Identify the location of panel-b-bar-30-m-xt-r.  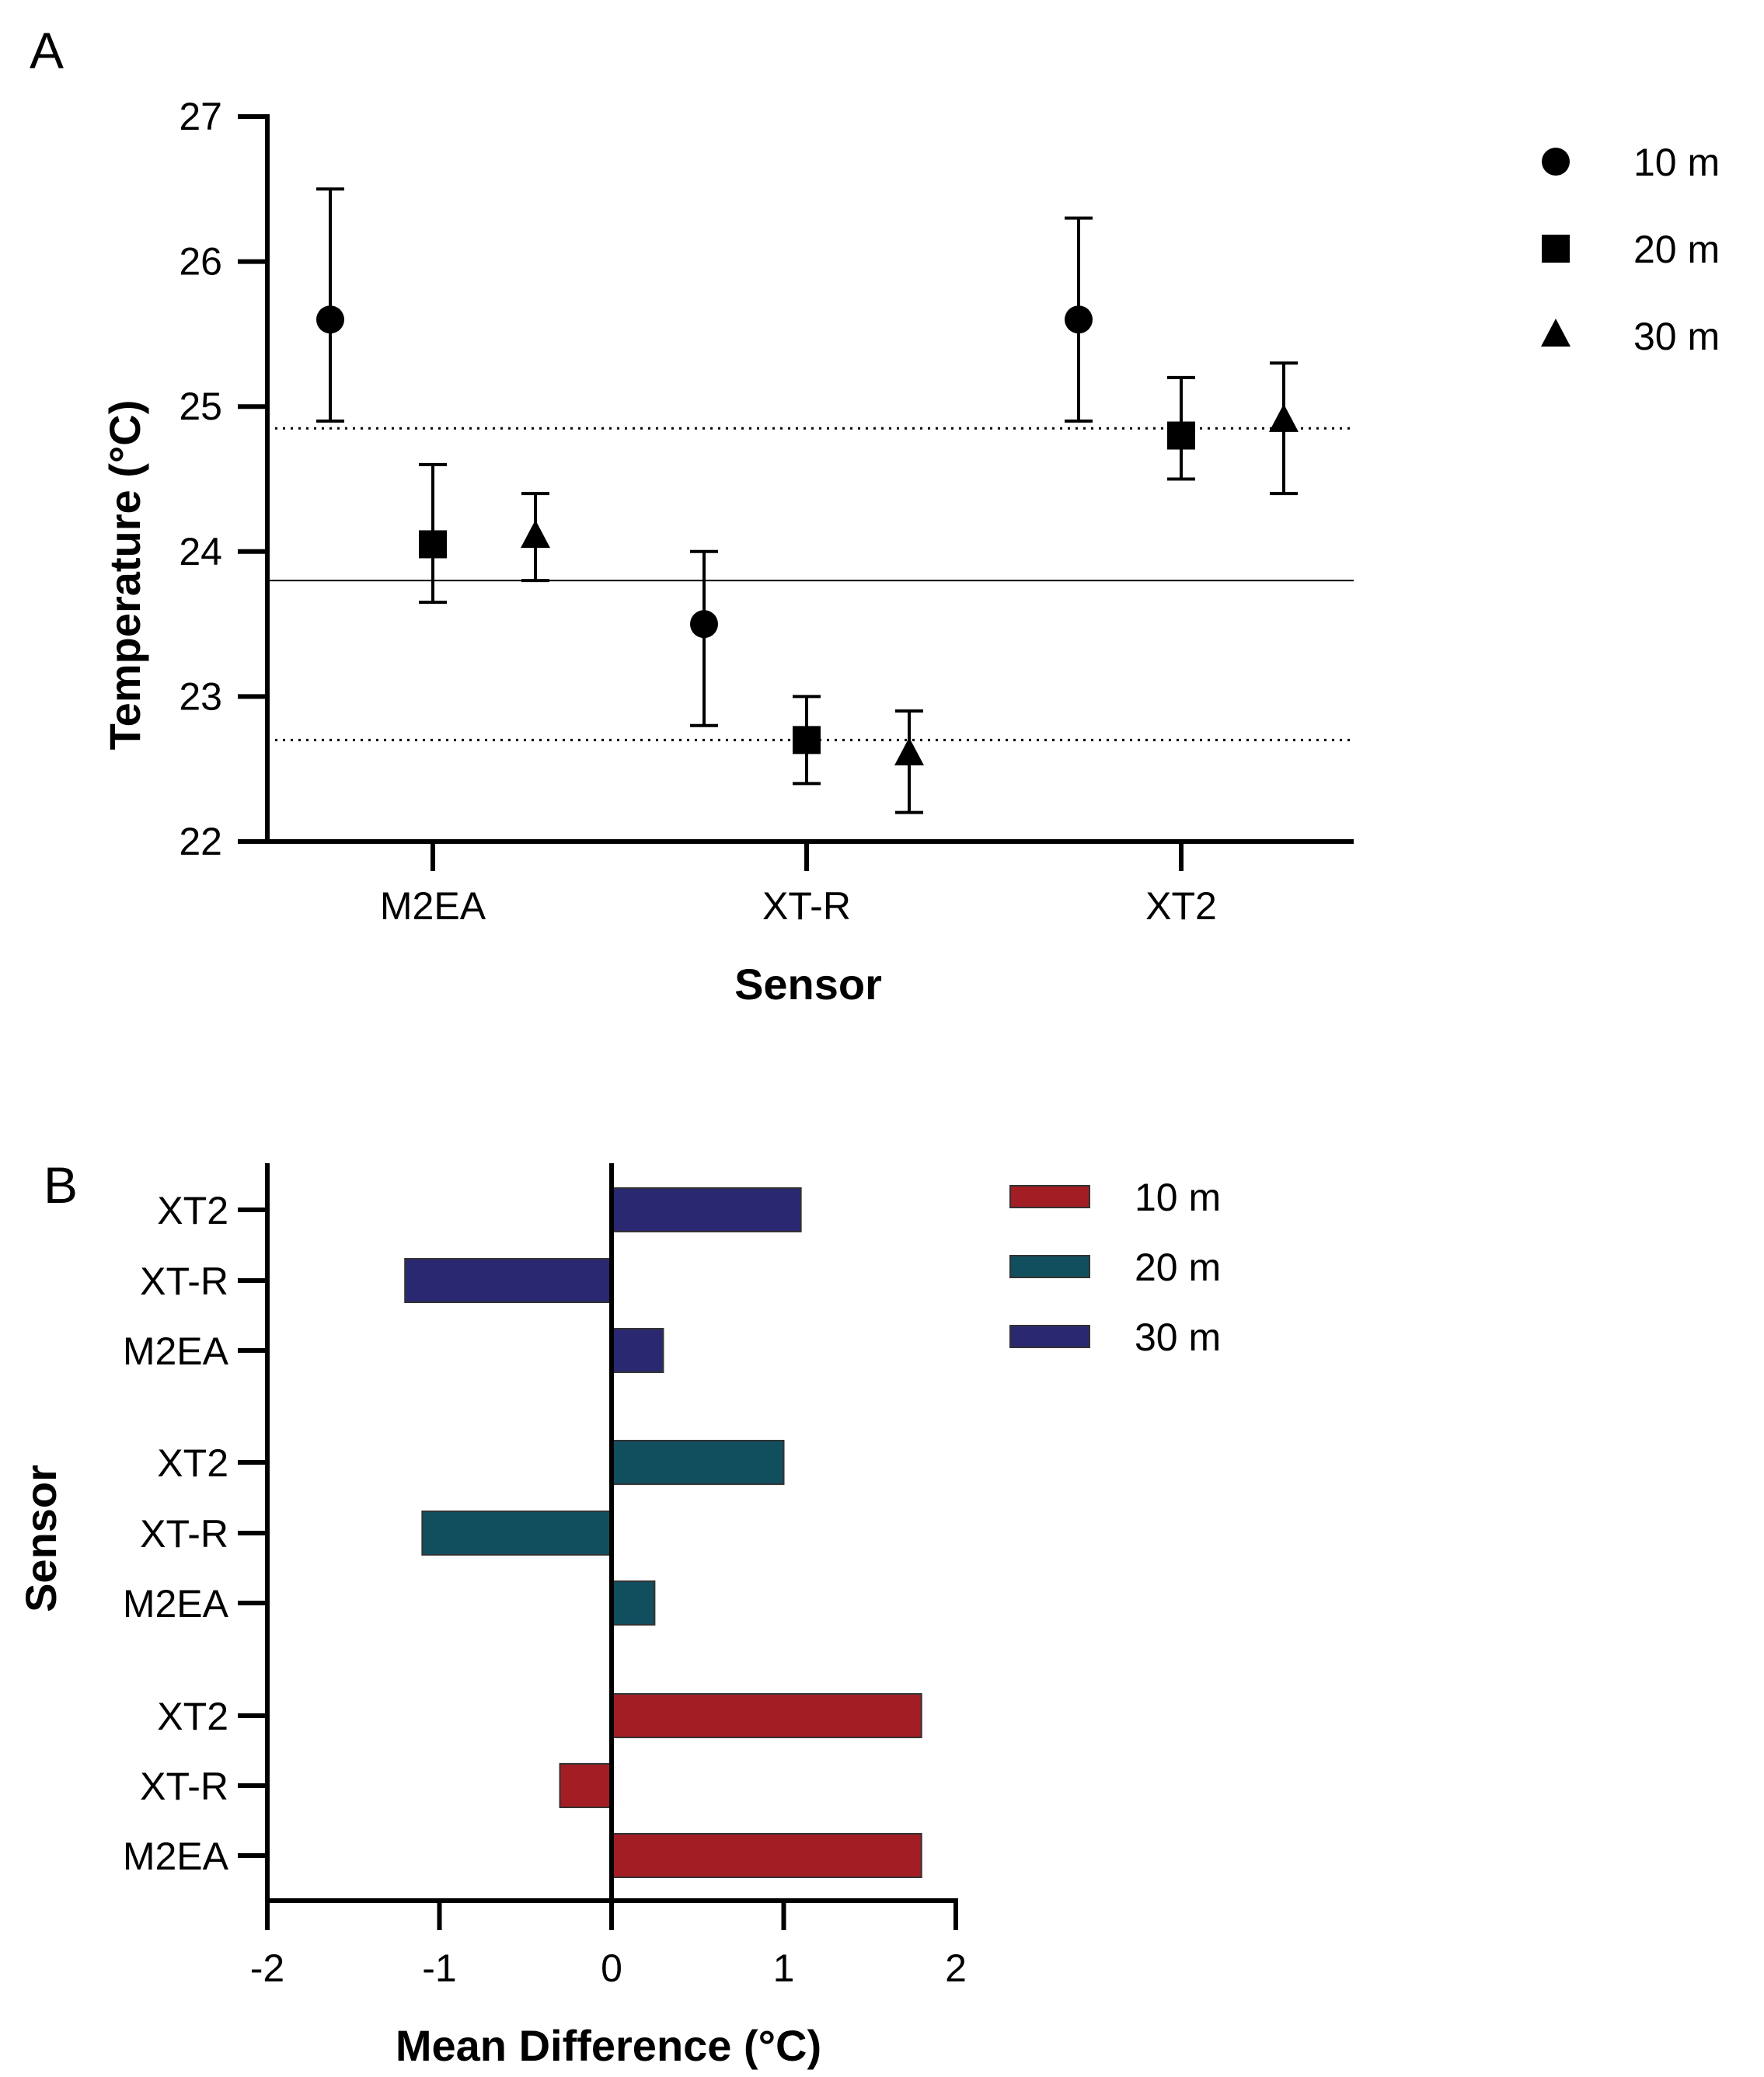
(508, 1280).